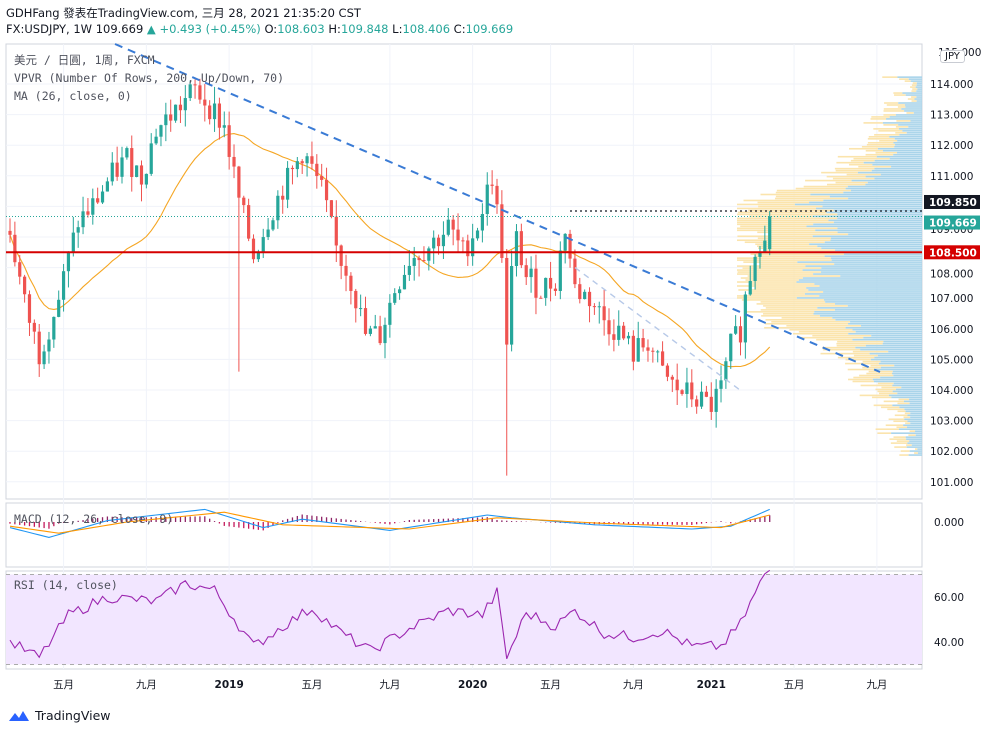 This screenshot has height=735, width=990. I want to click on time-tick-label: 九月, so click(876, 685).